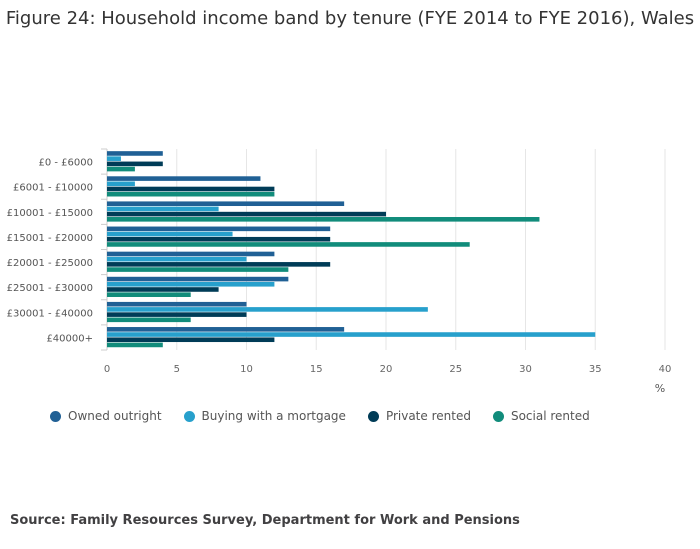 Image resolution: width=700 pixels, height=549 pixels. What do you see at coordinates (525, 369) in the screenshot?
I see `x-tick-label: 30` at bounding box center [525, 369].